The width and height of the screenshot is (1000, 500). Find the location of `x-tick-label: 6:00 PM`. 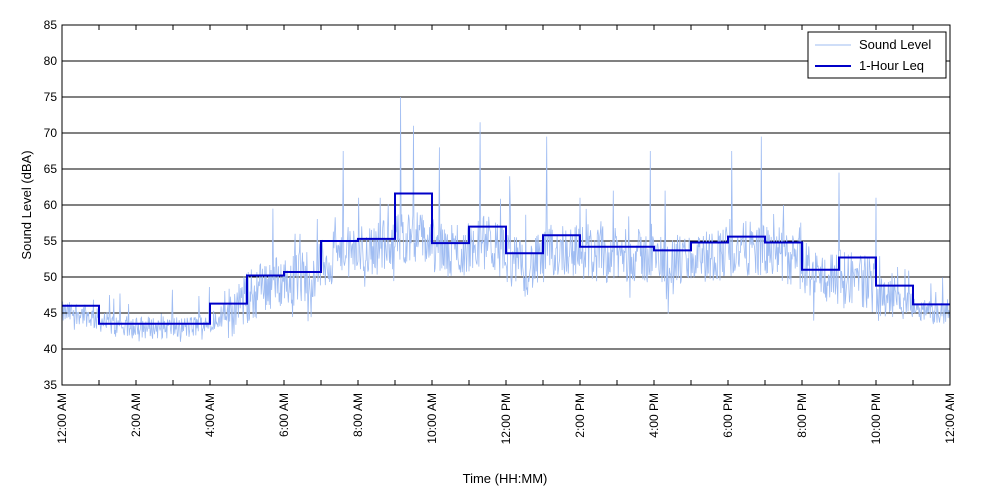

x-tick-label: 6:00 PM is located at coordinates (728, 415).